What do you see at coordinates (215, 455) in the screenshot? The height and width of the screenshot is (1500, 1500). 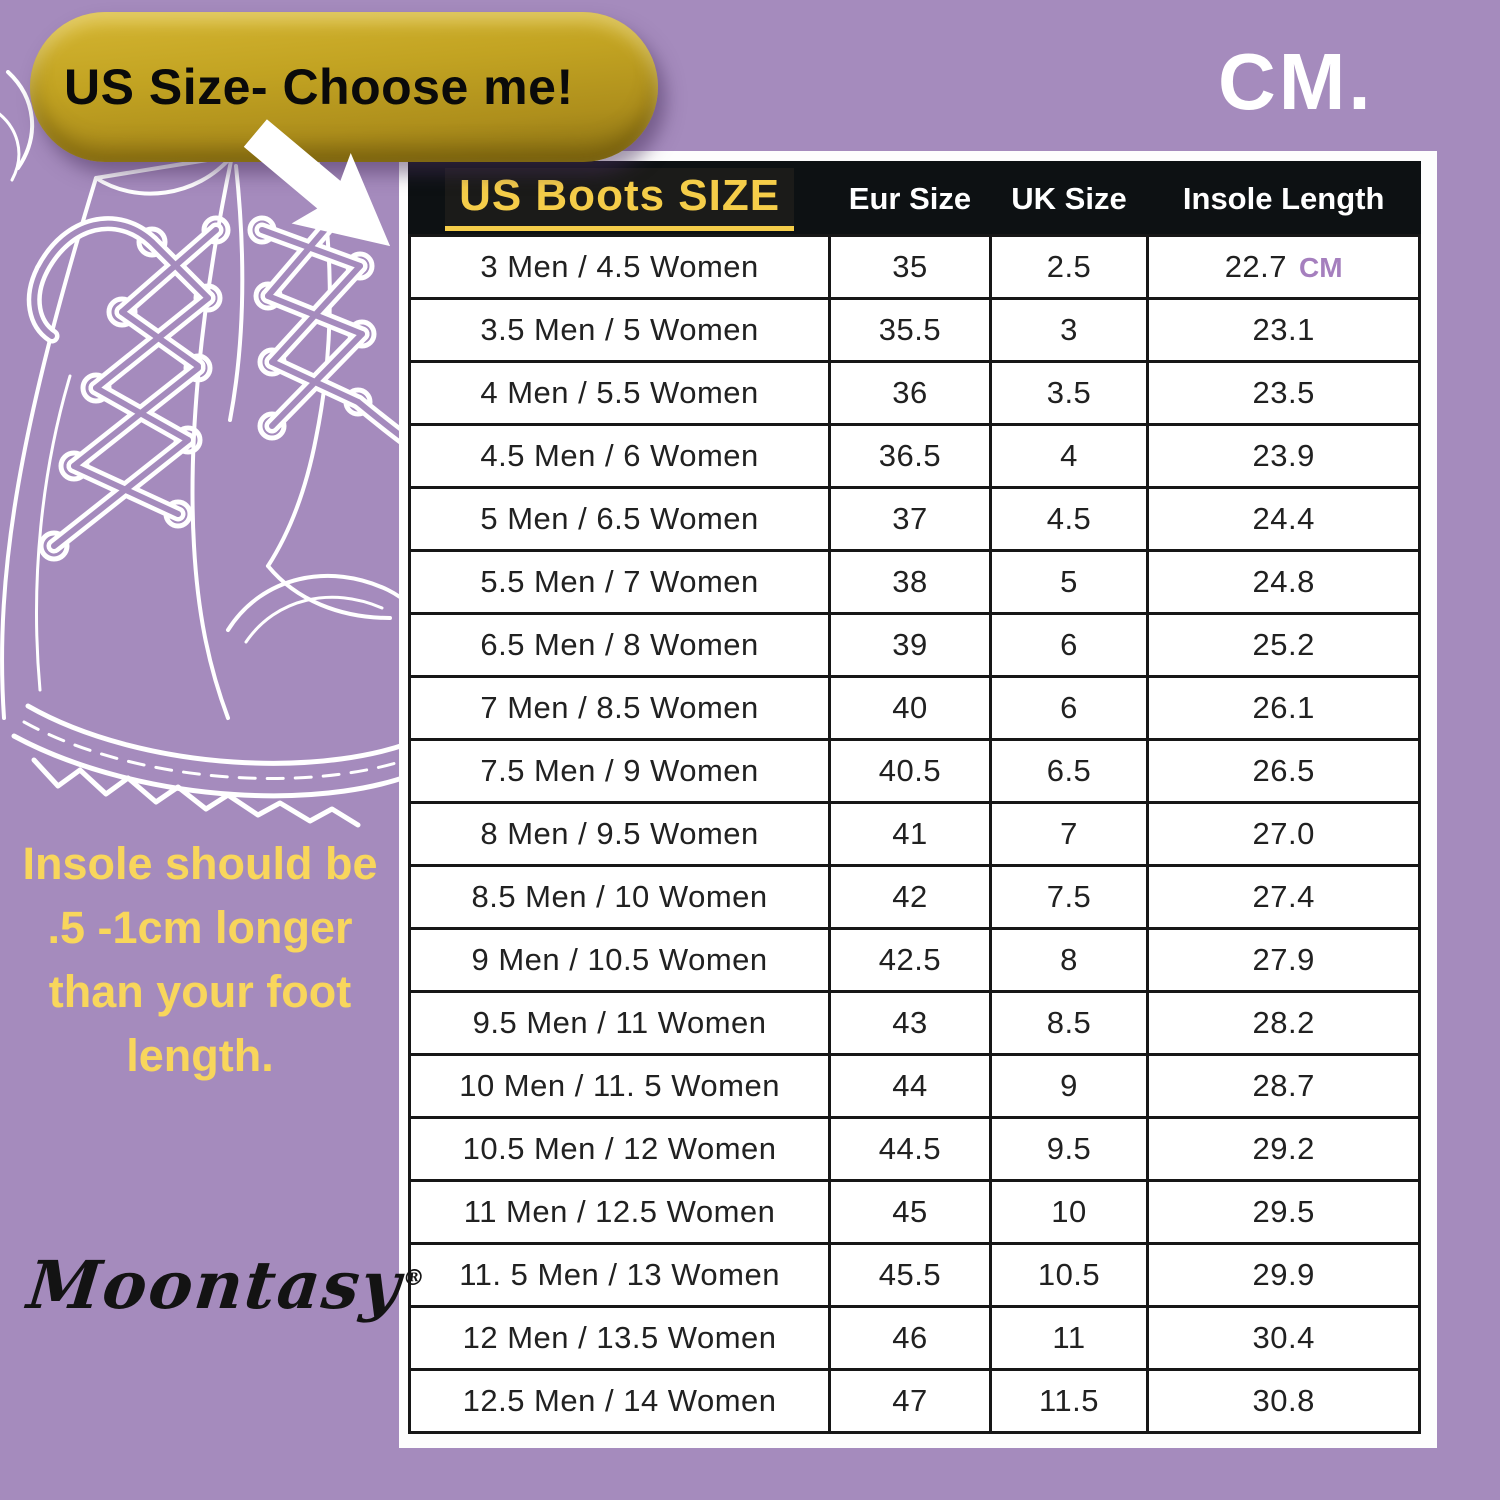 I see `lace-up-boots-line-art` at bounding box center [215, 455].